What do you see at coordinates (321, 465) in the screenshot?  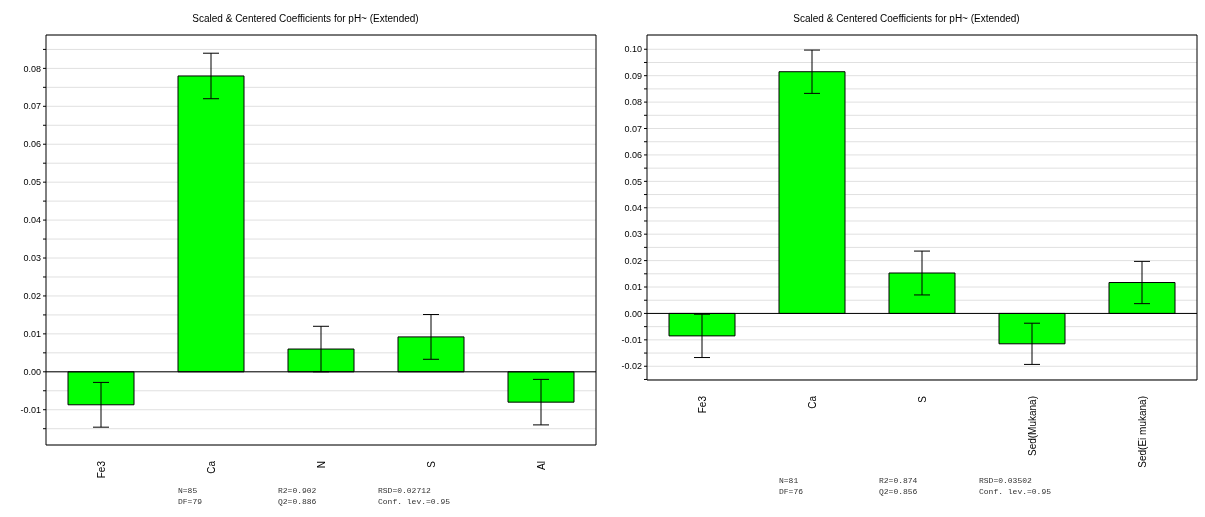 I see `x-tick-label: N` at bounding box center [321, 465].